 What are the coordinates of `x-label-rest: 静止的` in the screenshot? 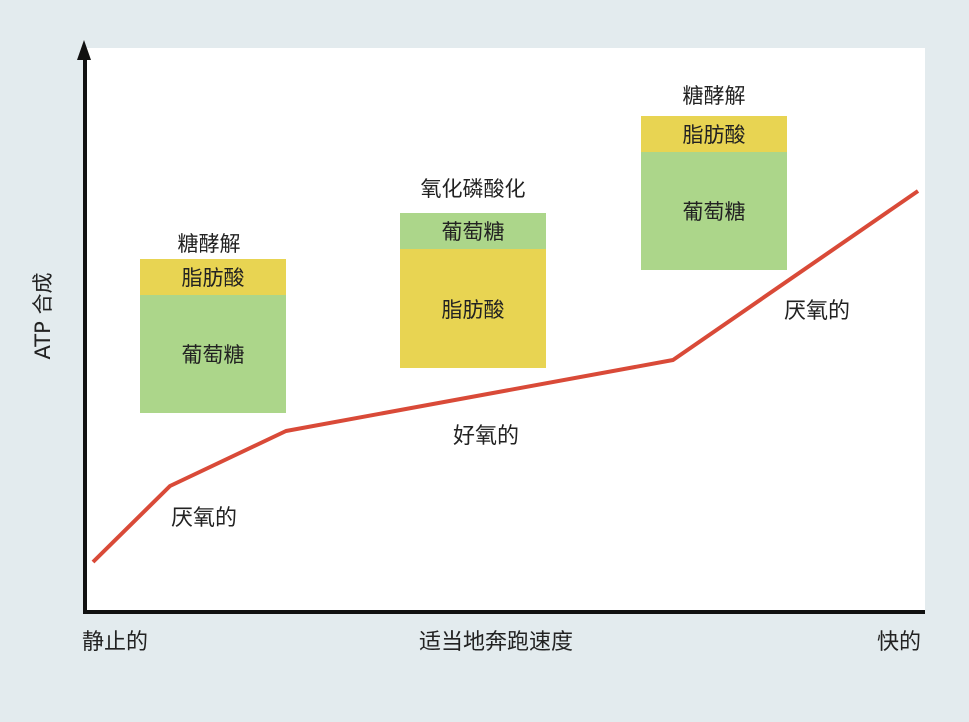 It's located at (115, 642).